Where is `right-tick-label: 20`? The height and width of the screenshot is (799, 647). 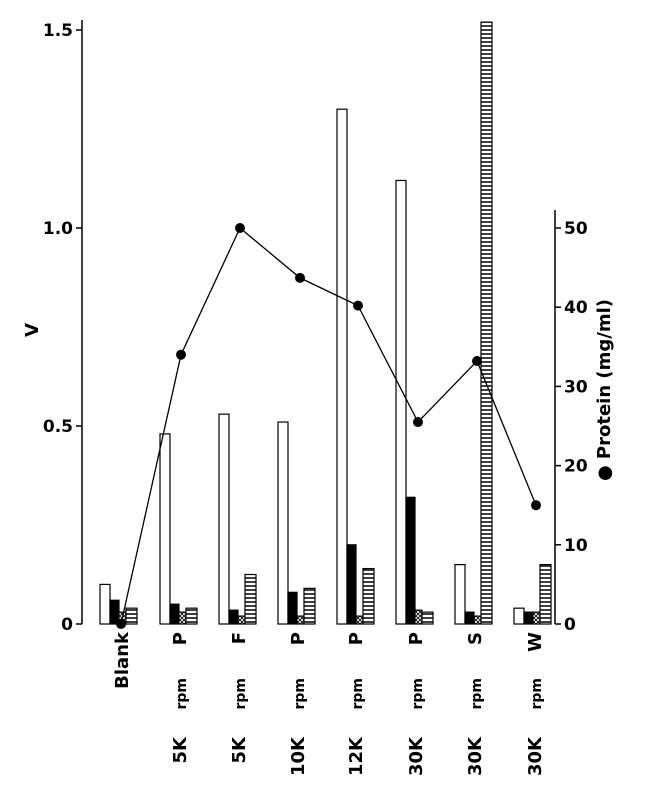
right-tick-label: 20 is located at coordinates (576, 467).